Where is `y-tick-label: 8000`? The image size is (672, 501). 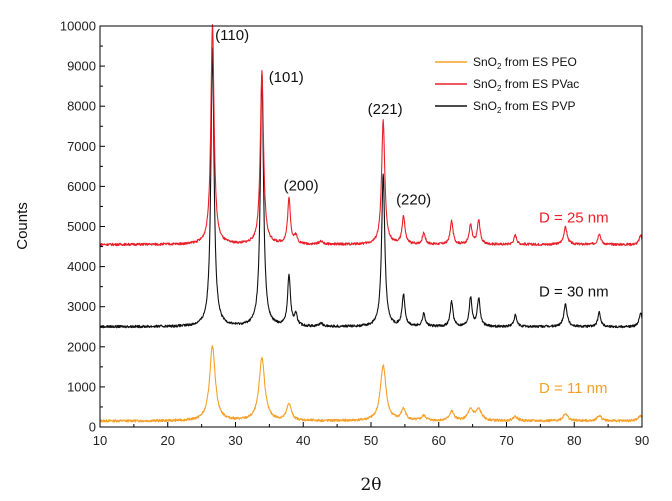 y-tick-label: 8000 is located at coordinates (81, 106).